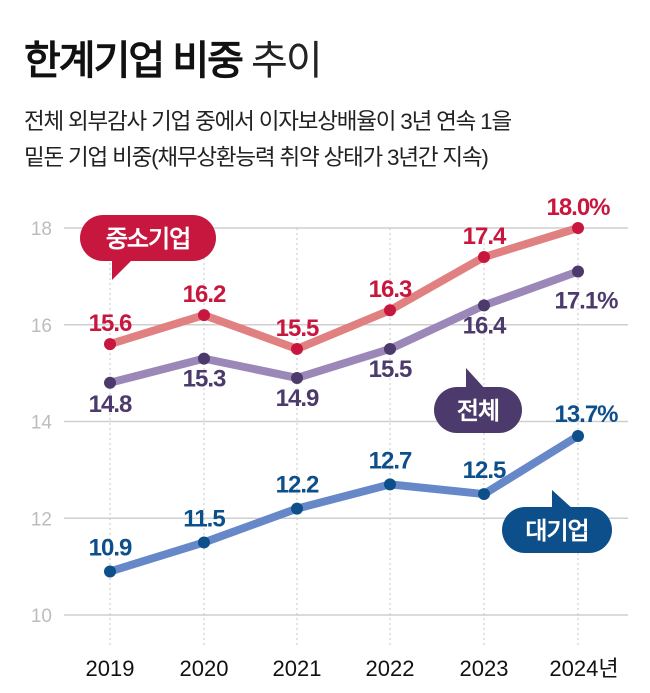 This screenshot has width=650, height=693. I want to click on x-tick-label: 2023, so click(484, 668).